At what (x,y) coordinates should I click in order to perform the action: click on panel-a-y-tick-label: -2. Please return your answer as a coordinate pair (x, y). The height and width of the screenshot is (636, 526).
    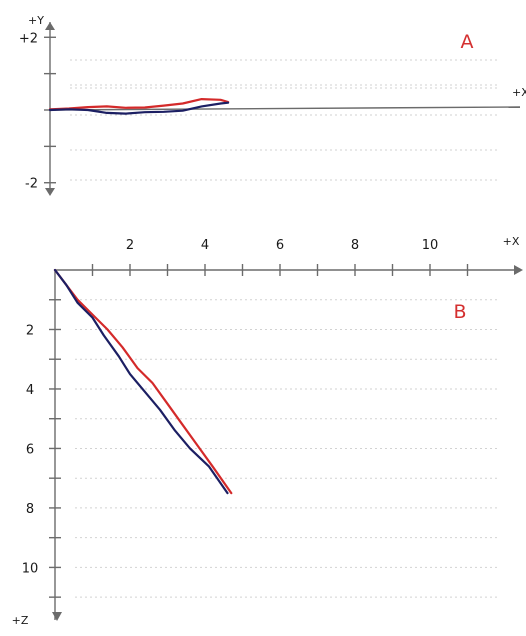
    Looking at the image, I should click on (31, 184).